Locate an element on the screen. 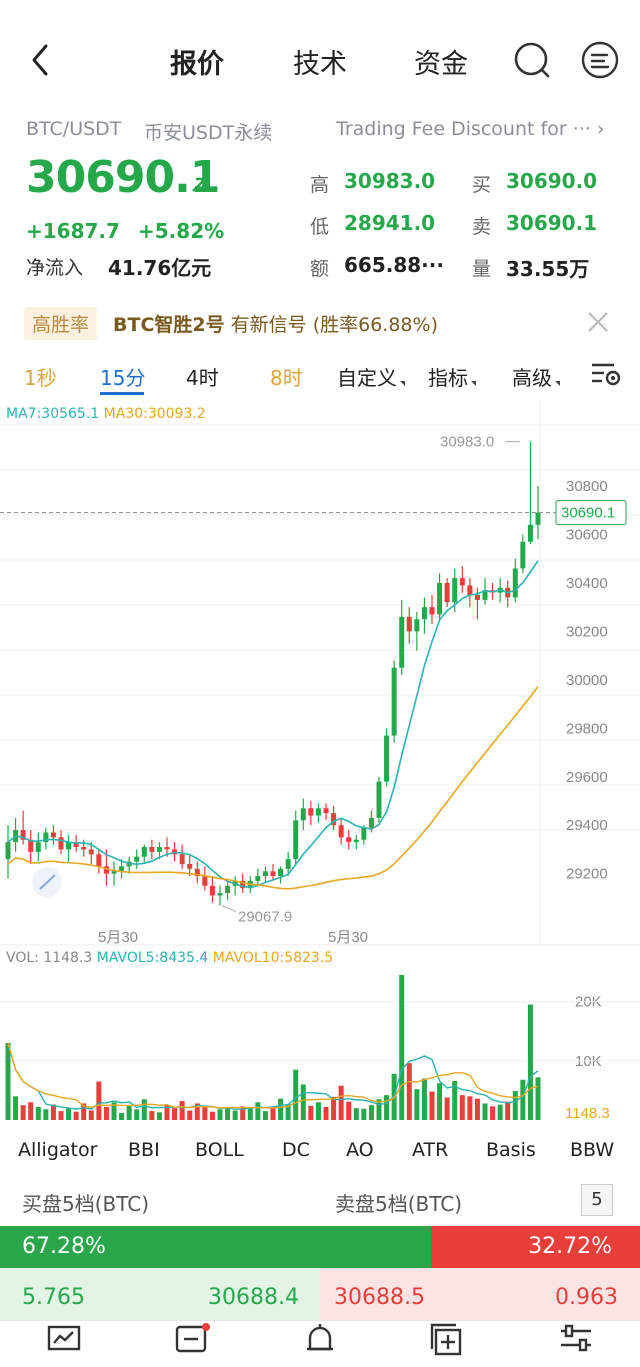 Image resolution: width=640 pixels, height=1367 pixels. indicator-menu: 指标 is located at coordinates (452, 376).